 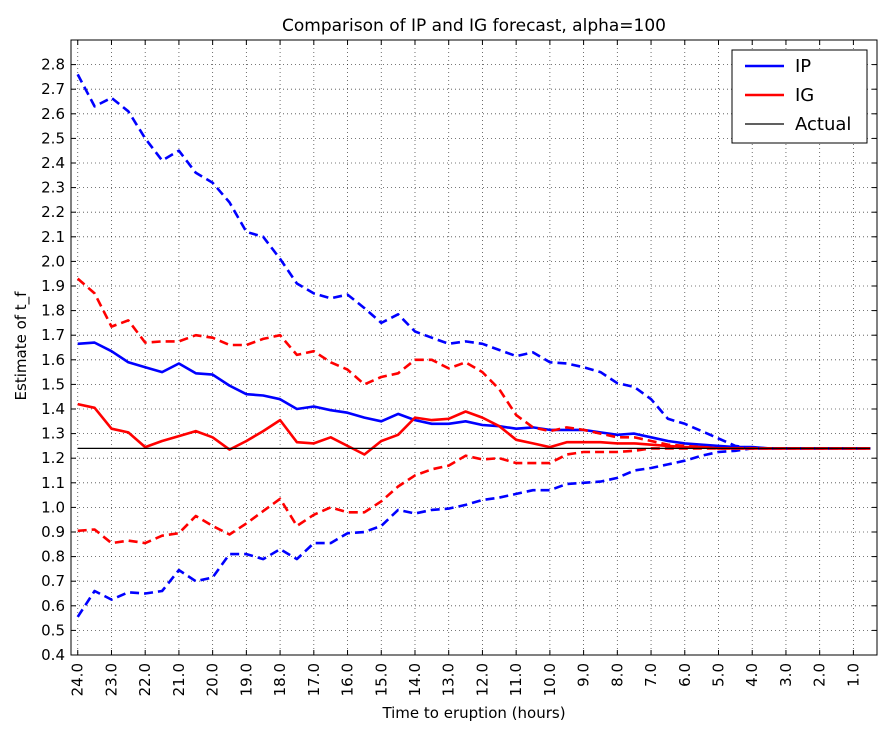 What do you see at coordinates (804, 95) in the screenshot?
I see `legend-label-ig: IG` at bounding box center [804, 95].